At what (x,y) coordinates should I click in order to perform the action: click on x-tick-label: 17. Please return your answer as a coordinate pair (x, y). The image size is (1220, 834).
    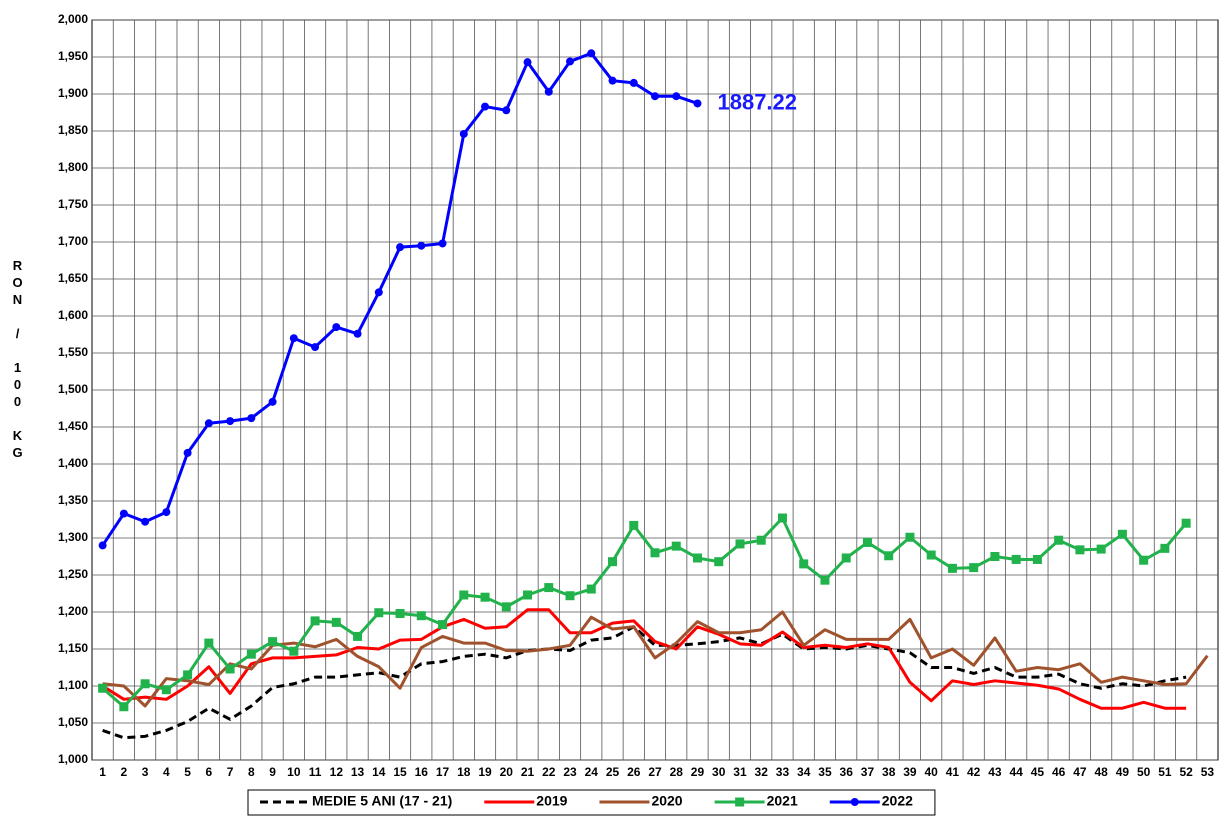
    Looking at the image, I should click on (443, 772).